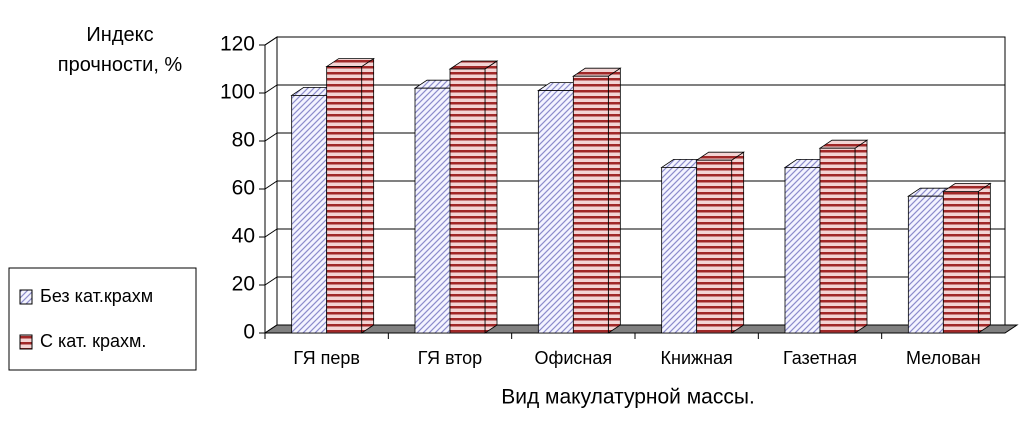  Describe the element at coordinates (243, 188) in the screenshot. I see `y-tick-label: 60` at that location.